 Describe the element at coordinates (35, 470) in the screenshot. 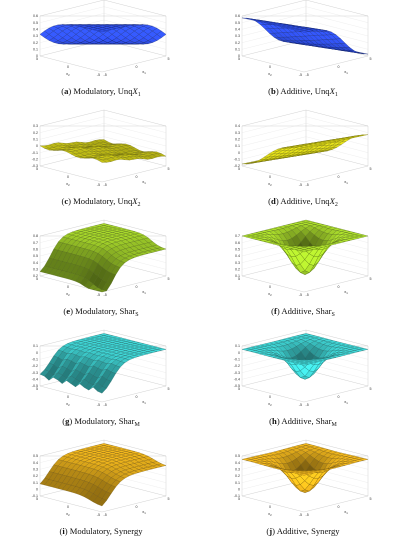

I see `z-tick-label: 0.3` at that location.